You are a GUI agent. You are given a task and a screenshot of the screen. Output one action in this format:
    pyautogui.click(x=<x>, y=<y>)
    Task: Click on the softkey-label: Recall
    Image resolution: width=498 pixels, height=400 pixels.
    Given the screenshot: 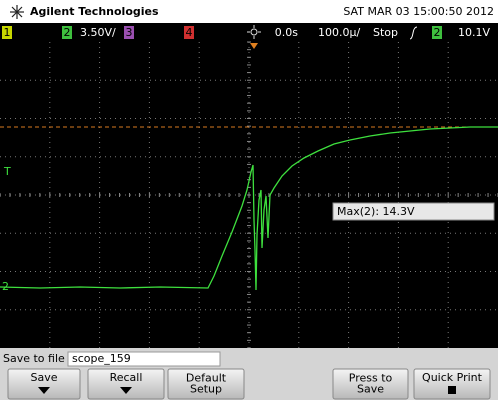 What is the action you would take?
    pyautogui.click(x=126, y=377)
    